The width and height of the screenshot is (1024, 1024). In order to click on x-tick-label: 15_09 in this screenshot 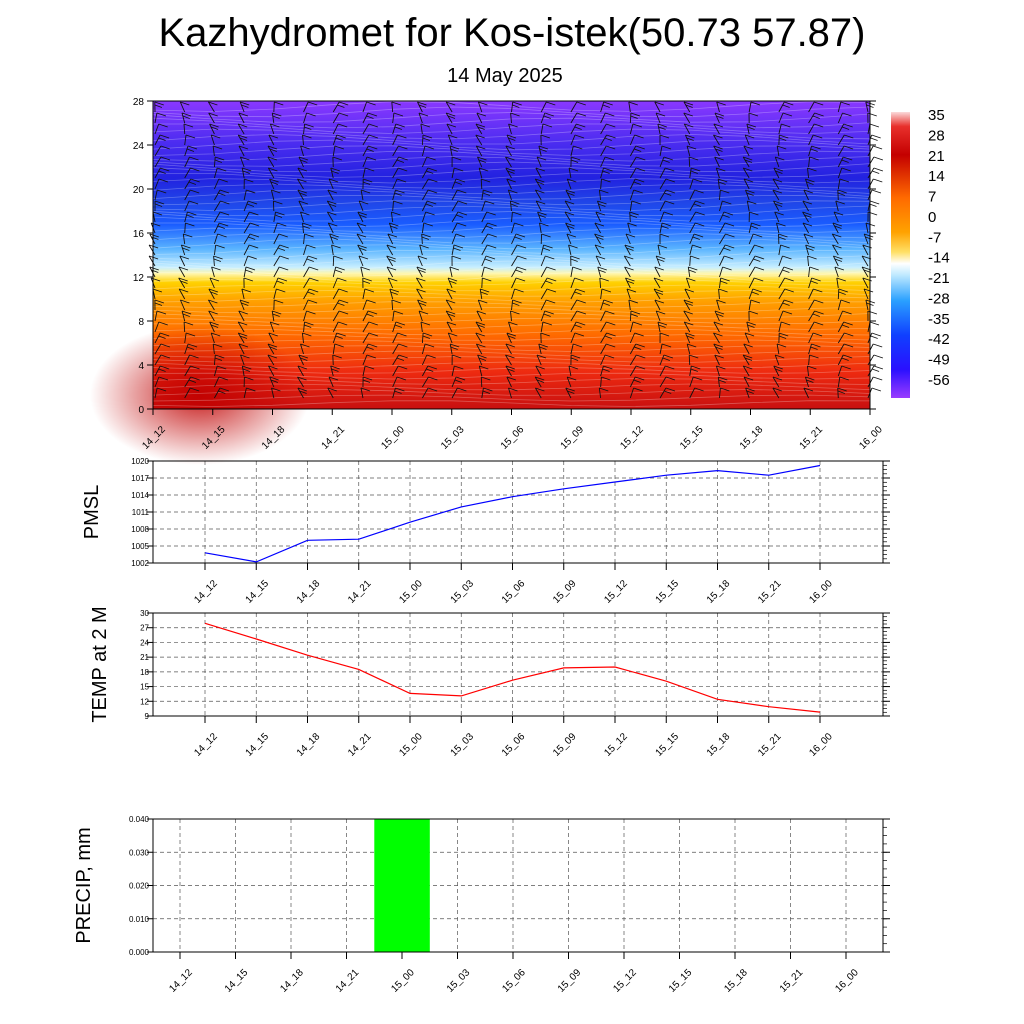, I will do `click(573, 438)`.